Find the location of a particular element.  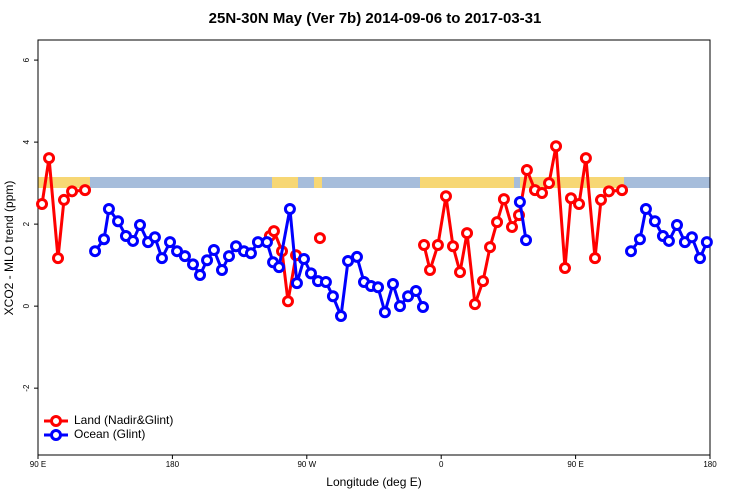

legend-marker is located at coordinates (56, 421).